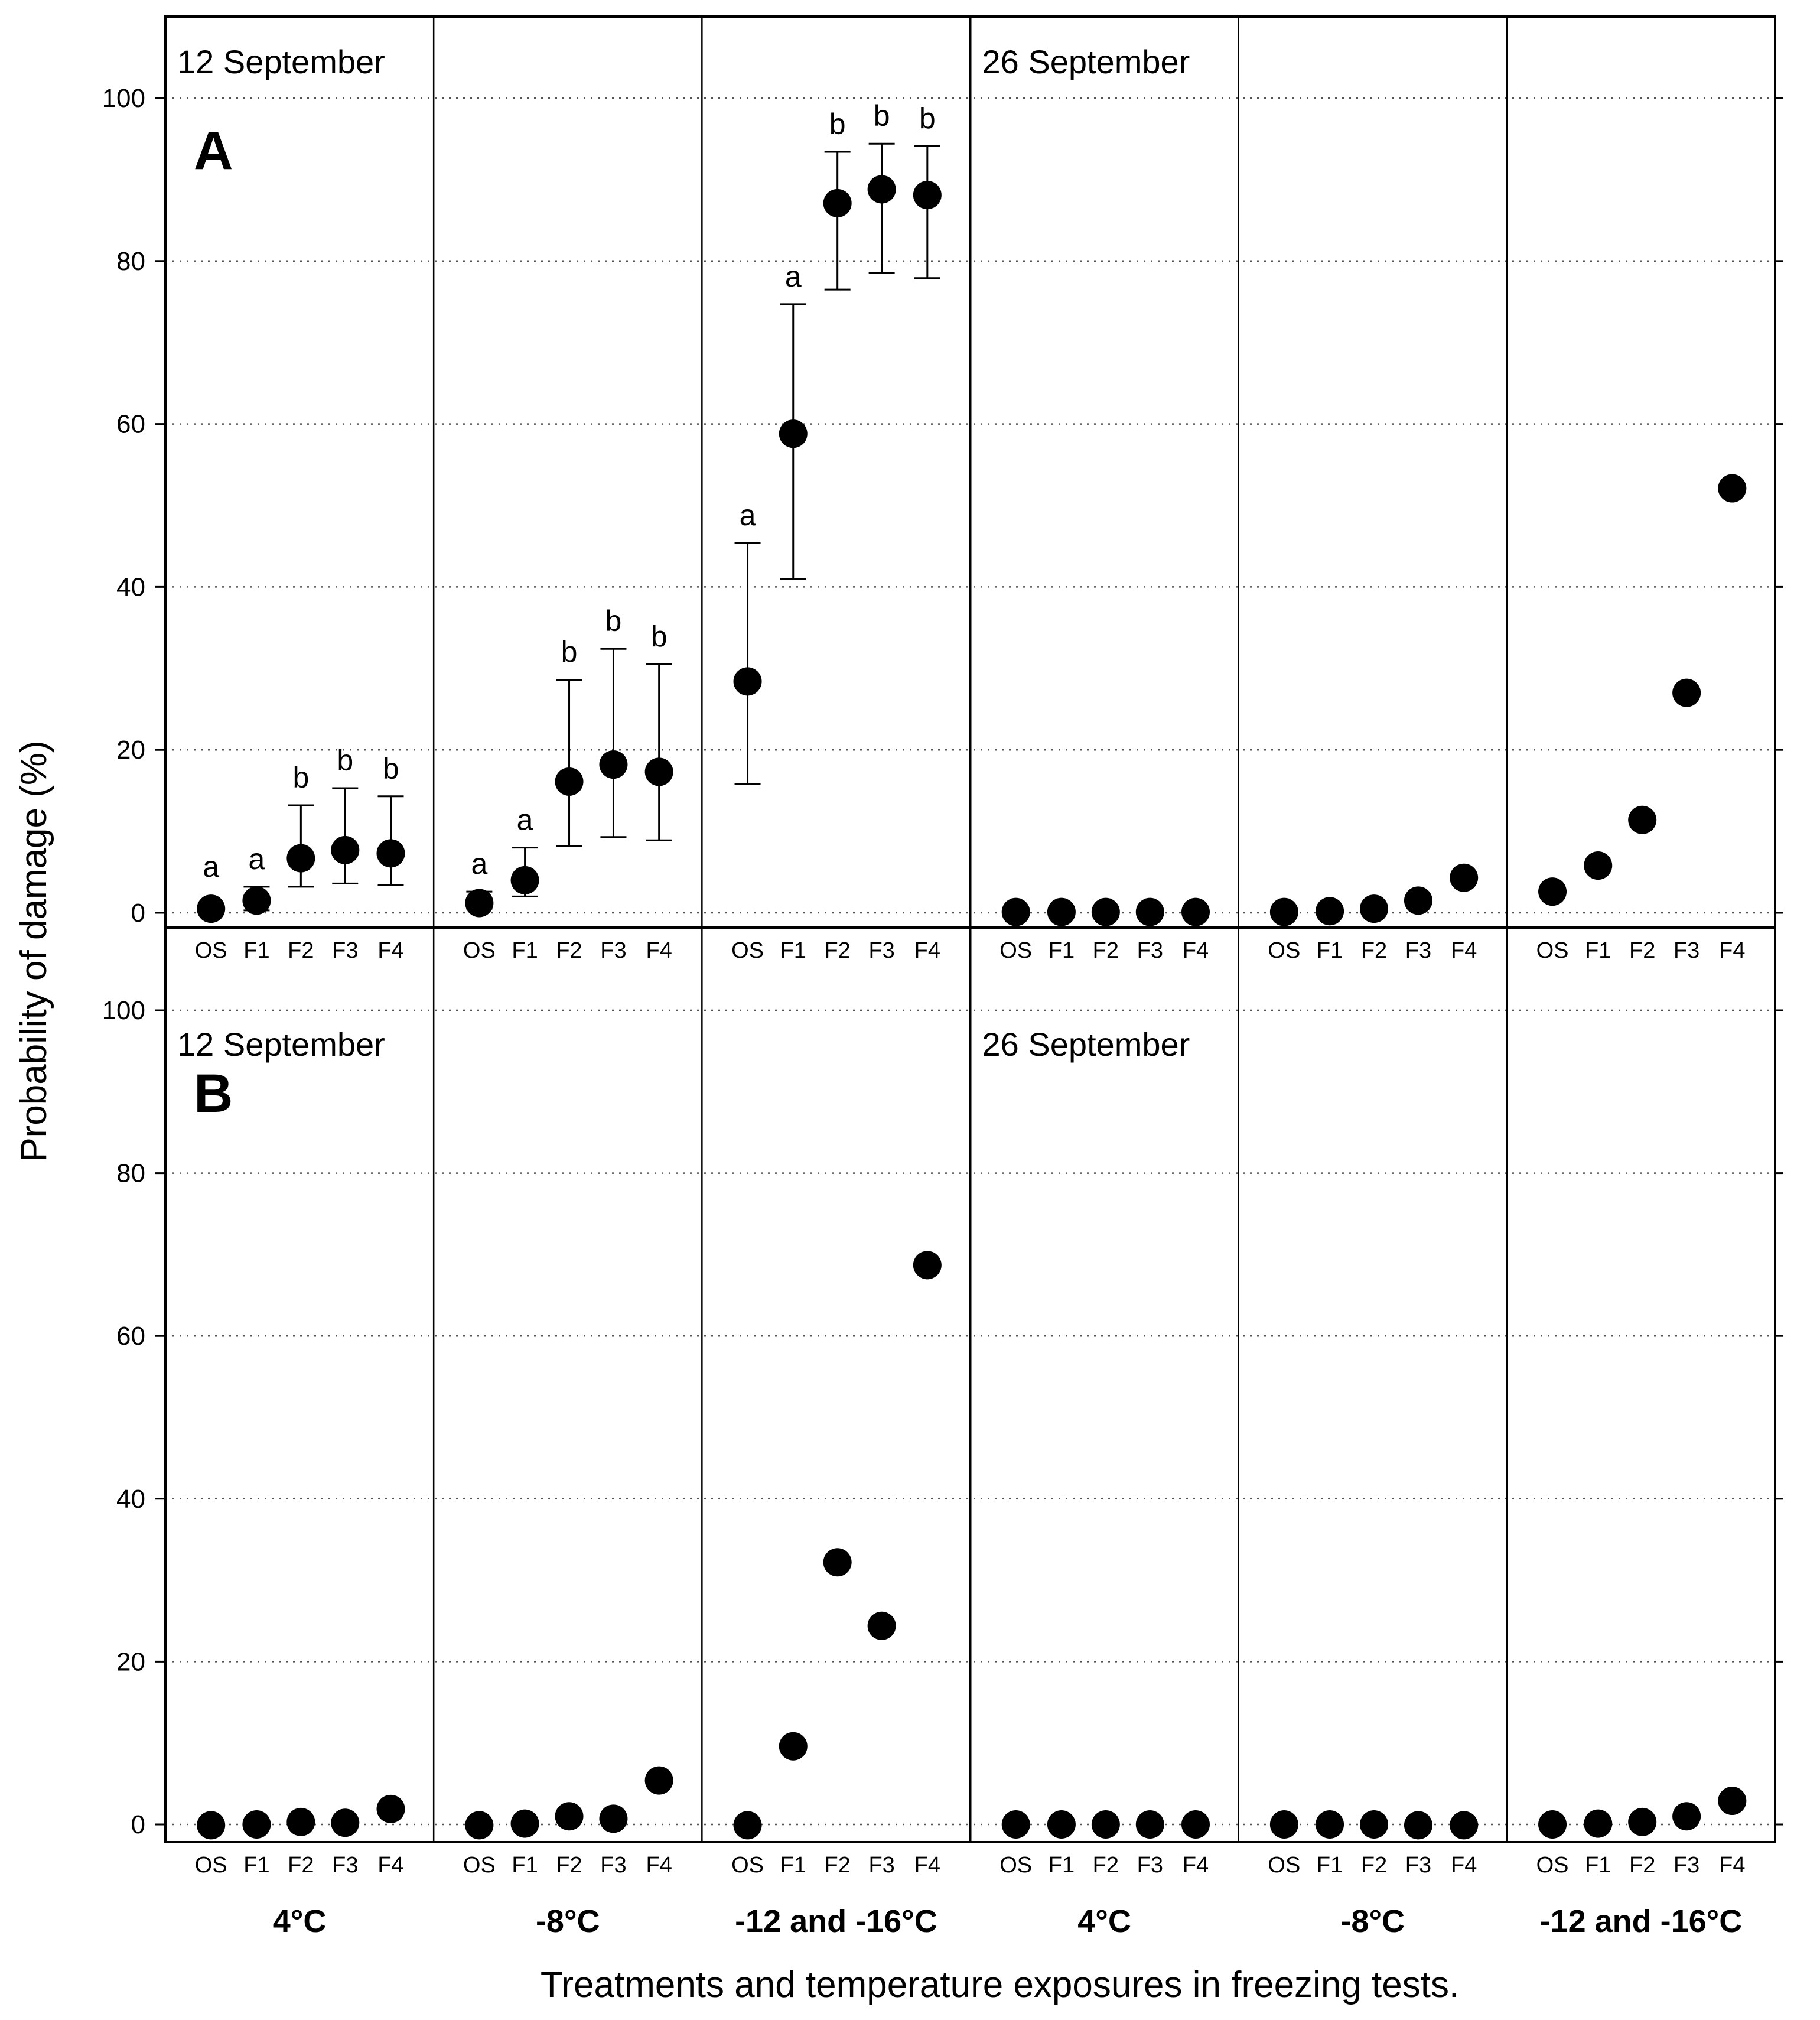  I want to click on panel-letter: A, so click(213, 151).